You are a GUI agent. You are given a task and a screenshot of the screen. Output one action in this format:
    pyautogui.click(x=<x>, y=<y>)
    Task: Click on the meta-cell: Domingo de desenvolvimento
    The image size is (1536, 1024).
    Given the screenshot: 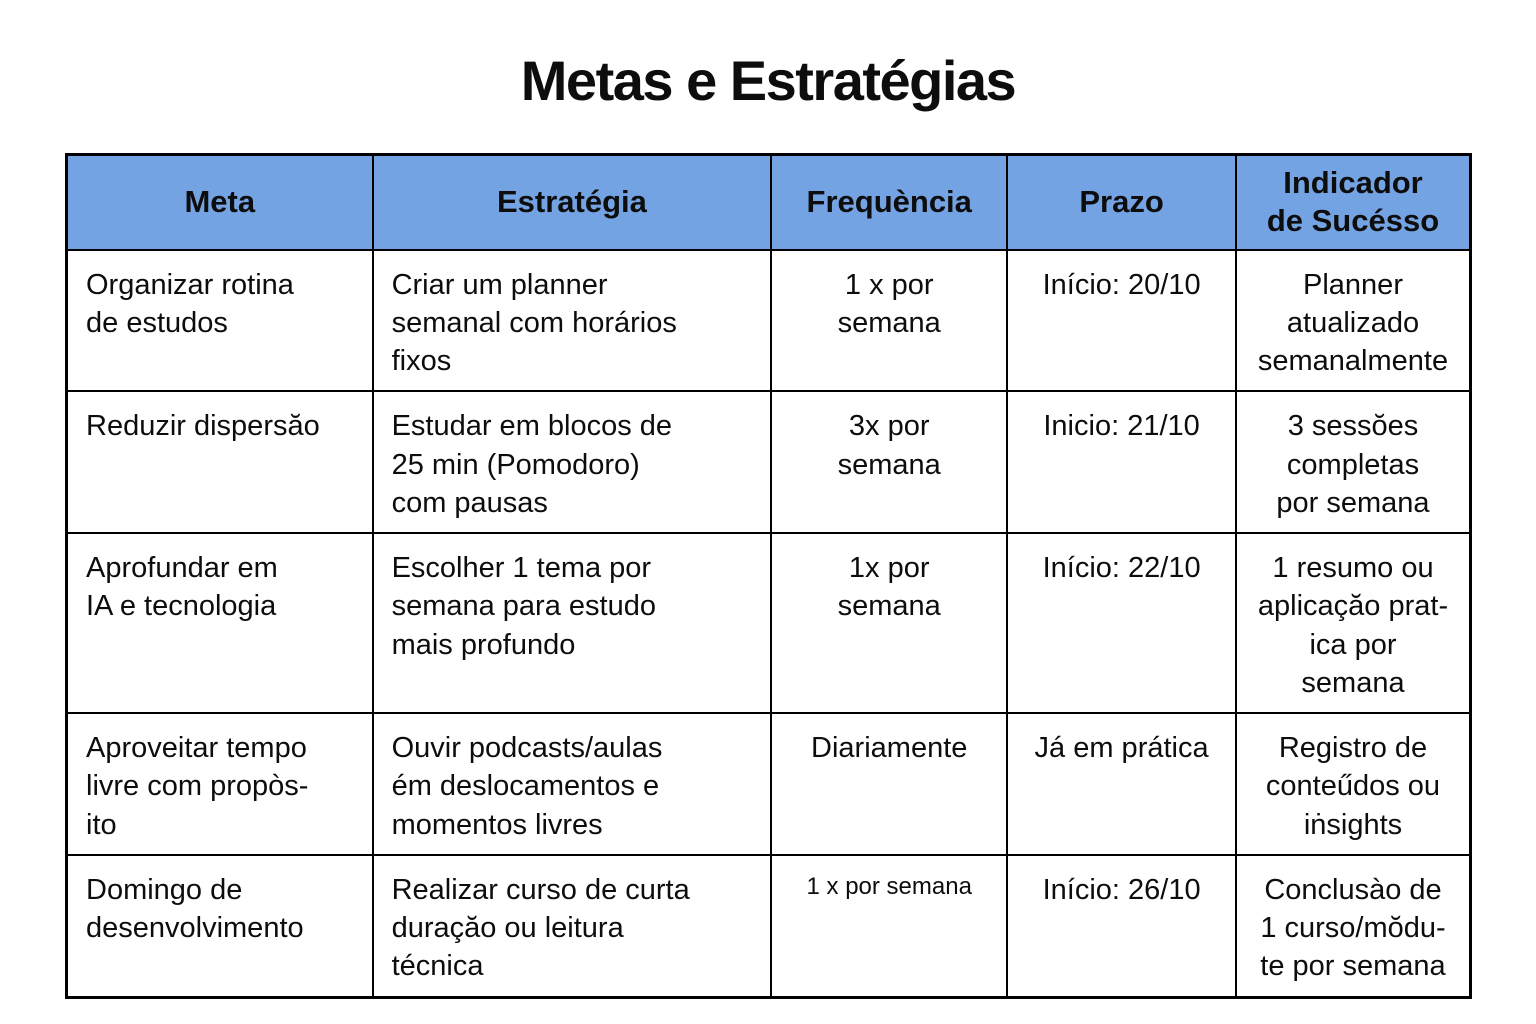 What is the action you would take?
    pyautogui.click(x=219, y=926)
    